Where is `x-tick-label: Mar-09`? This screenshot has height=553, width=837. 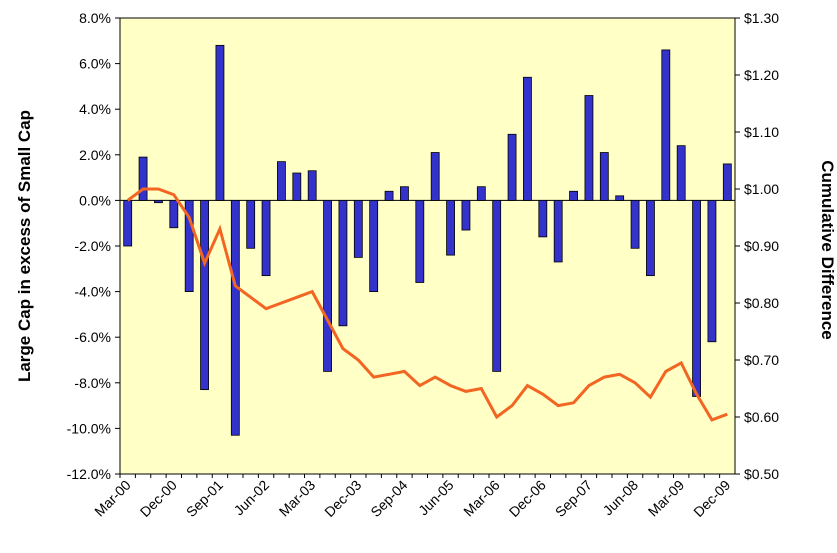 x-tick-label: Mar-09 is located at coordinates (666, 498).